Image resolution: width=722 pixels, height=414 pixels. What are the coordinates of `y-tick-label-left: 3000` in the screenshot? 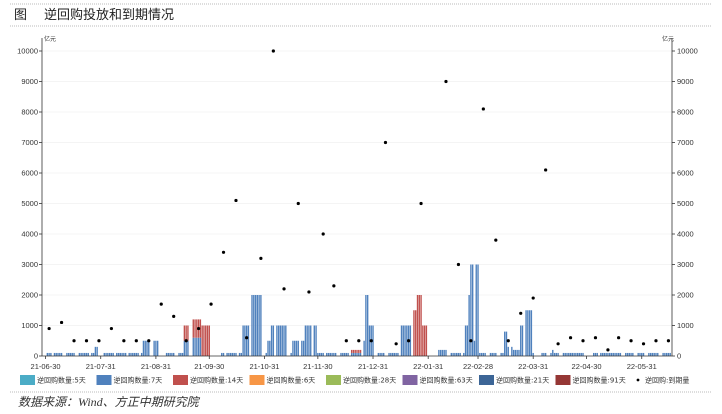 It's located at (29, 264).